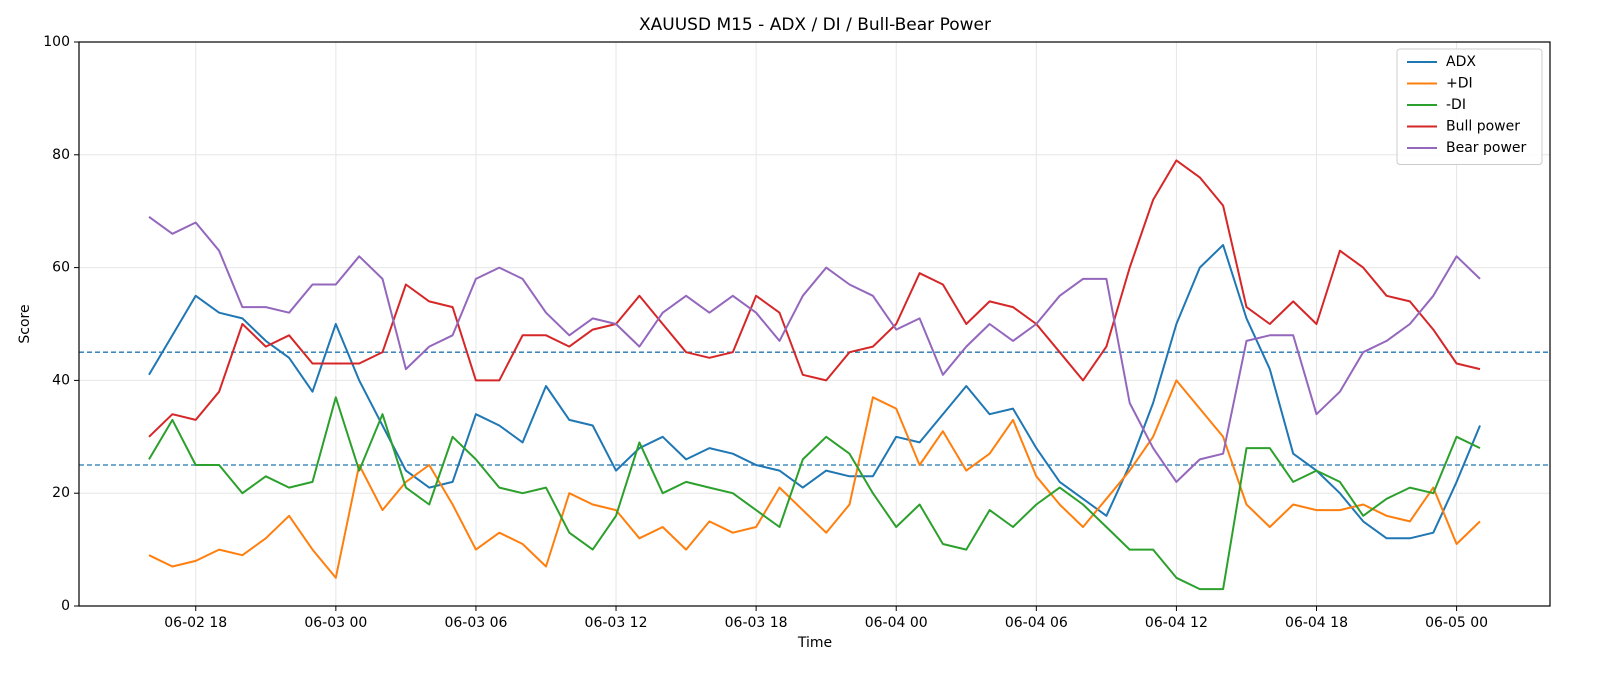 Image resolution: width=1600 pixels, height=686 pixels. I want to click on x-tick-label: 06-03 12, so click(616, 623).